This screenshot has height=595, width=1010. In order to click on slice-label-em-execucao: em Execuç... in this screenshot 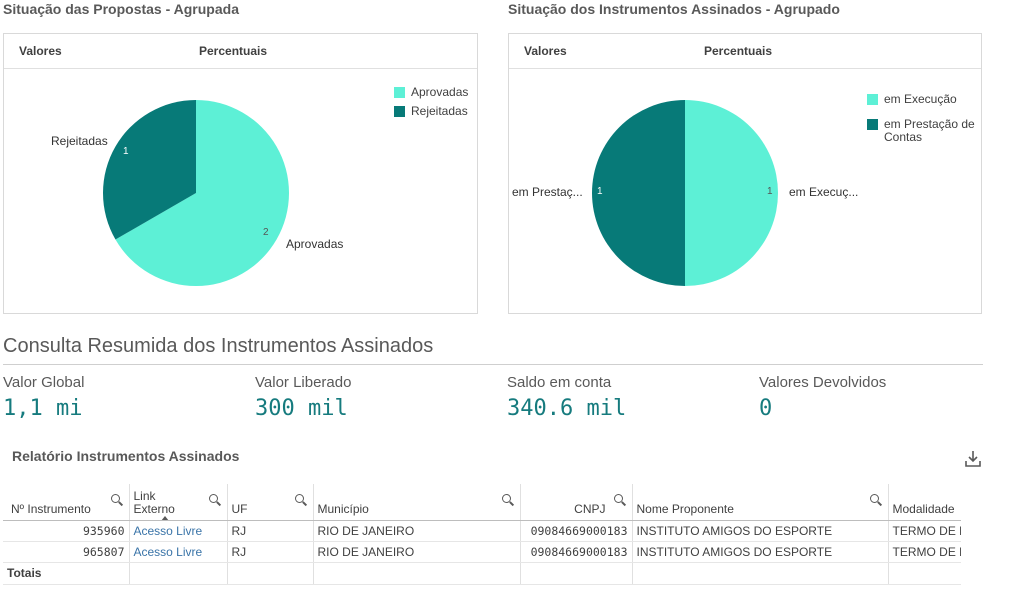, I will do `click(824, 192)`.